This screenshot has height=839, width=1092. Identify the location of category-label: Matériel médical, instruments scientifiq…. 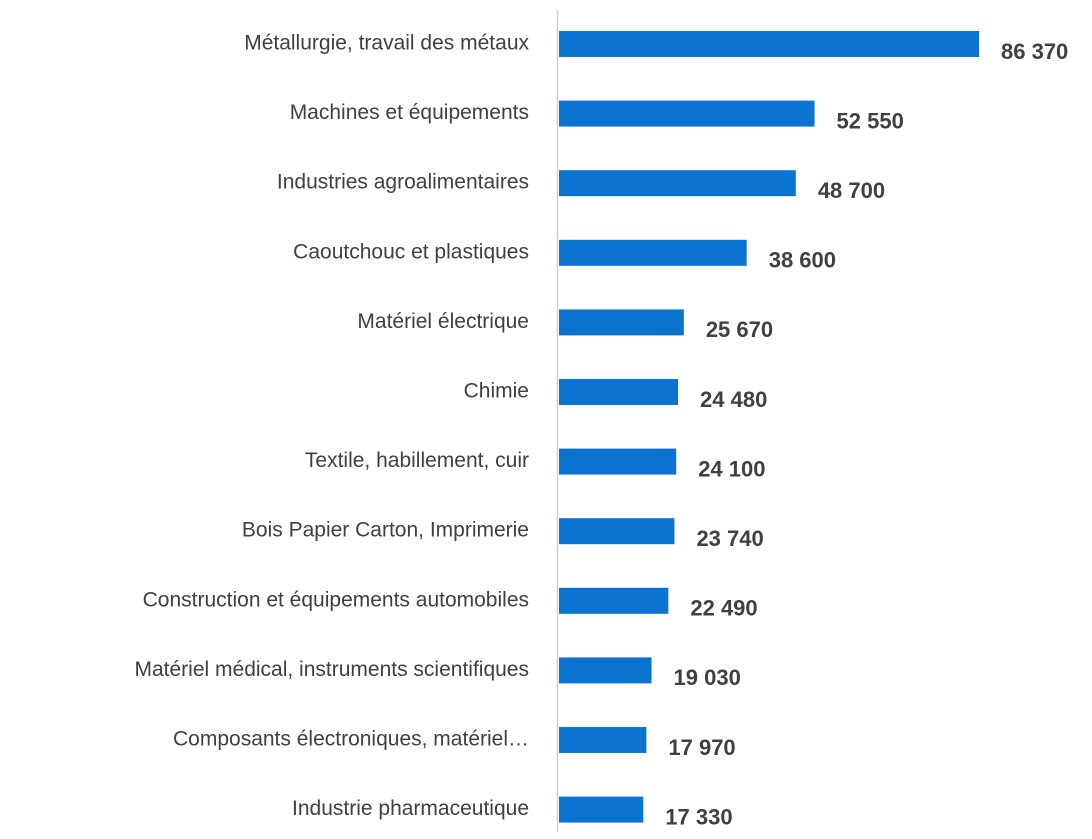
(332, 669).